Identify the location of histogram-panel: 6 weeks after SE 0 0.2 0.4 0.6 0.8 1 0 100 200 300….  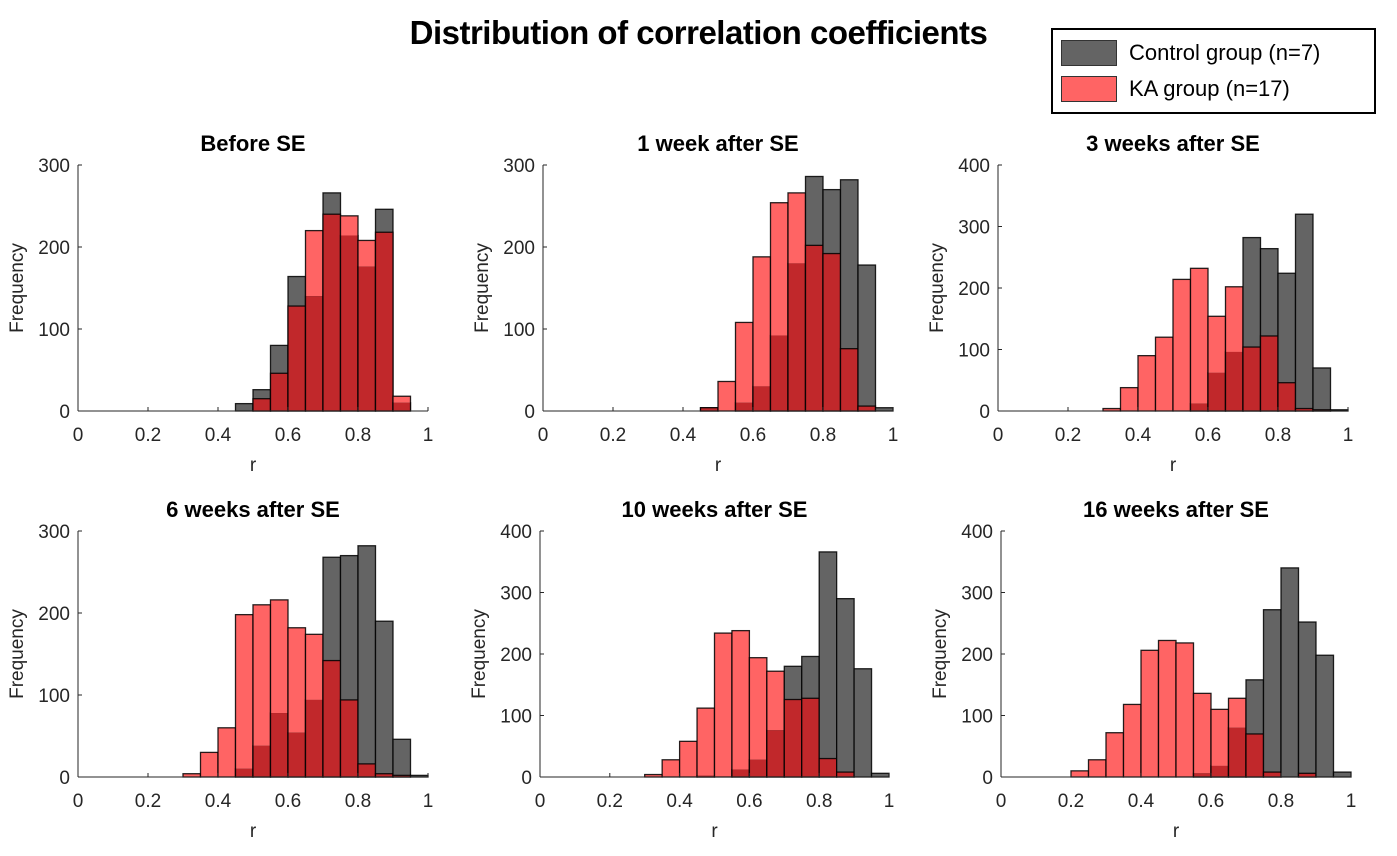
(220, 669).